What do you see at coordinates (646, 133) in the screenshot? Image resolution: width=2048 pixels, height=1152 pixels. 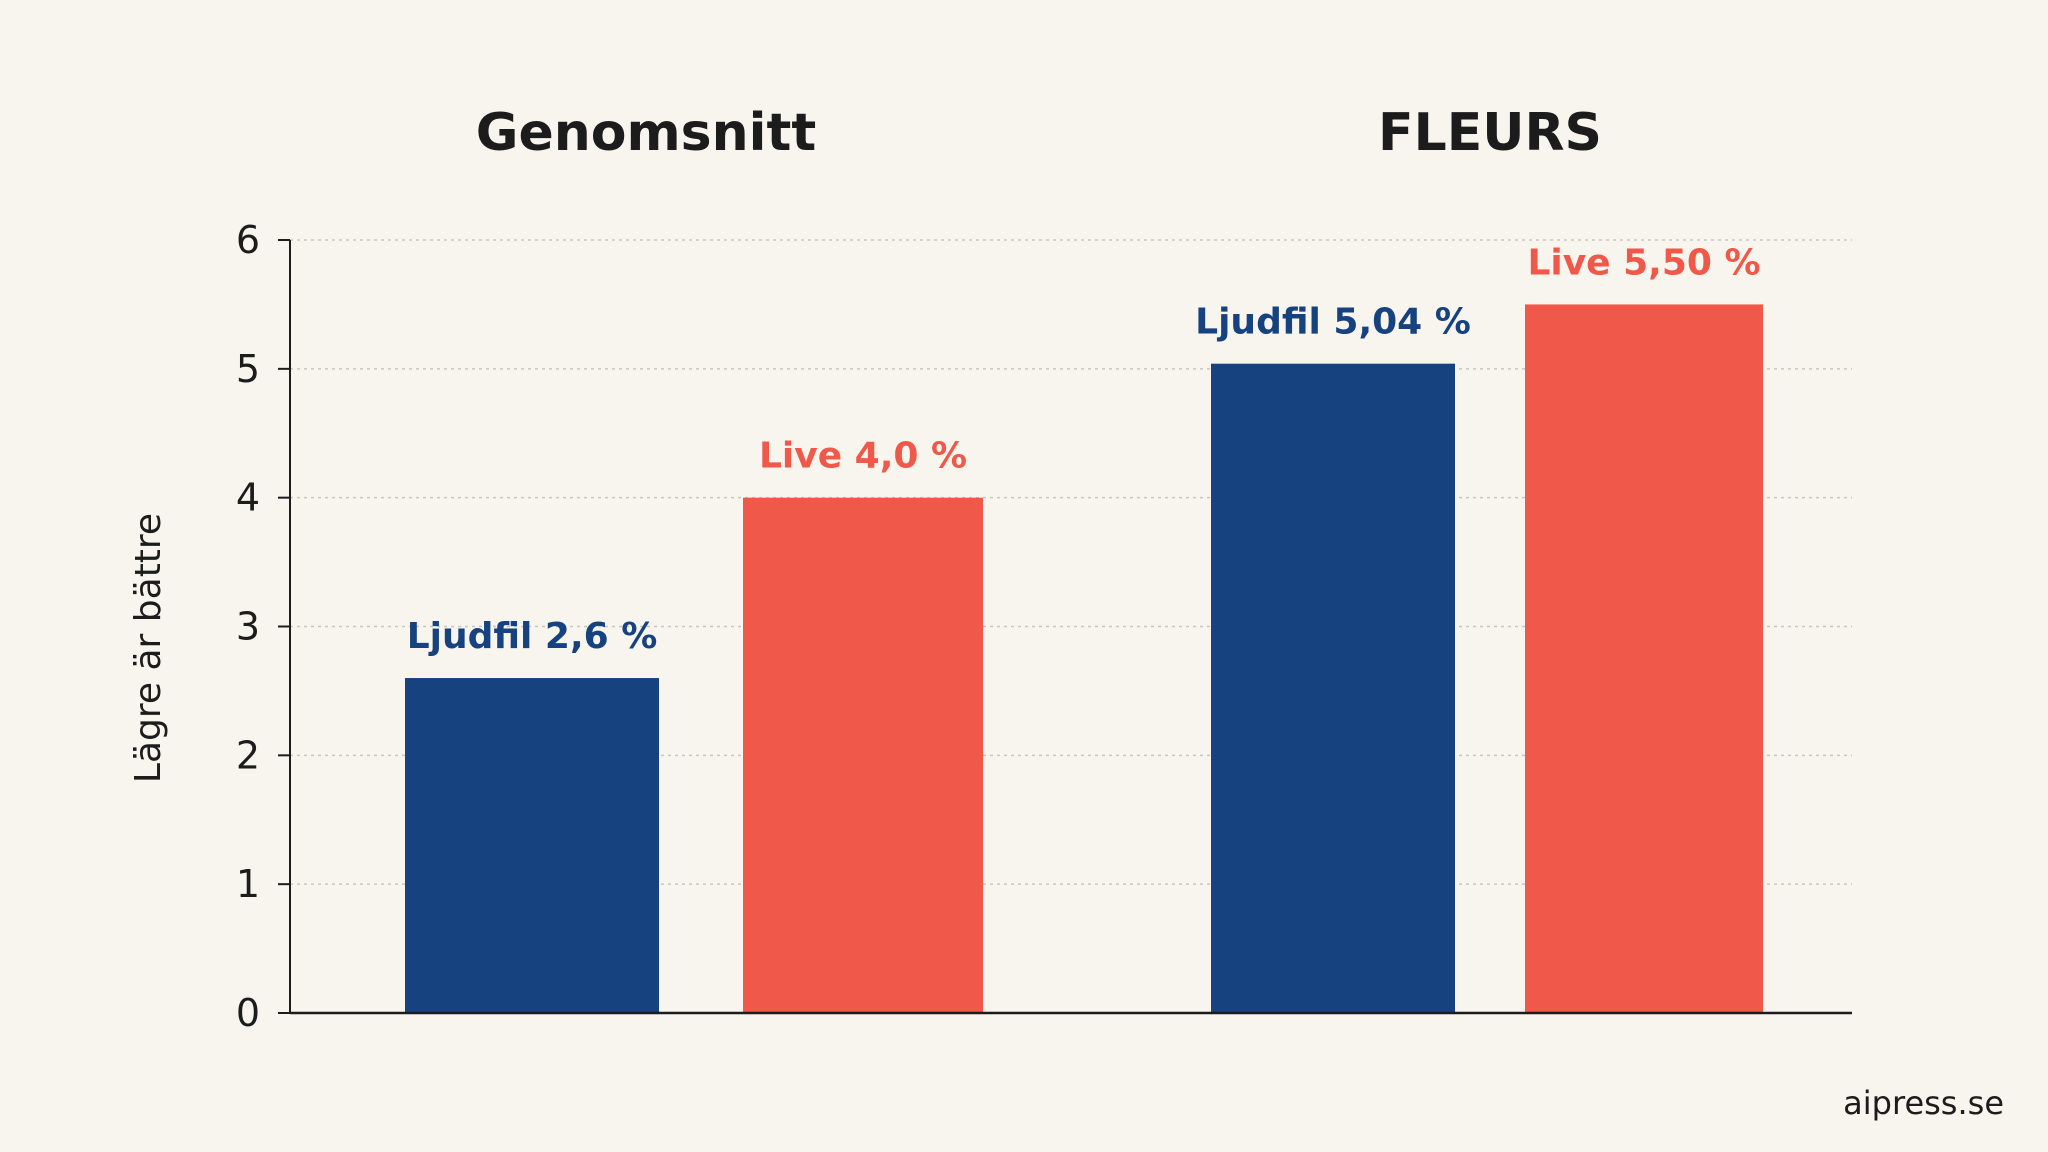 I see `panel-title: Genomsnitt` at bounding box center [646, 133].